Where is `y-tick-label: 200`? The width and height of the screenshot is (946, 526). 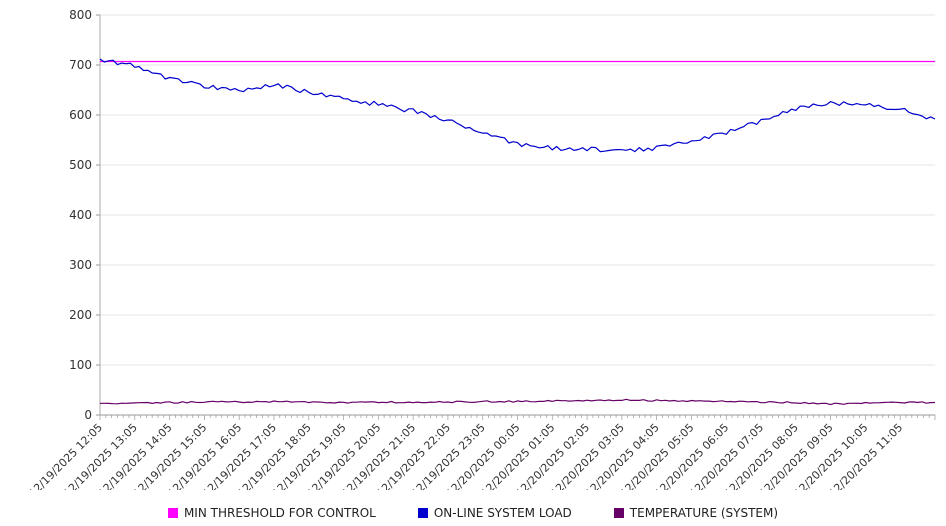 y-tick-label: 200 is located at coordinates (80, 315).